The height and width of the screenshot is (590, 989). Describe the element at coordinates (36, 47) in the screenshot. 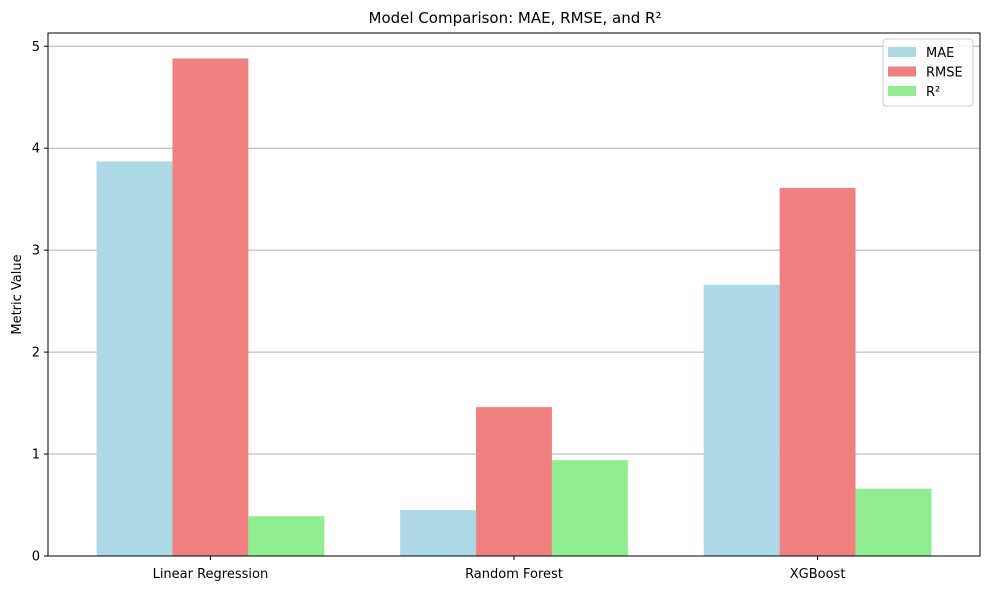

I see `y-tick-label: 5` at that location.